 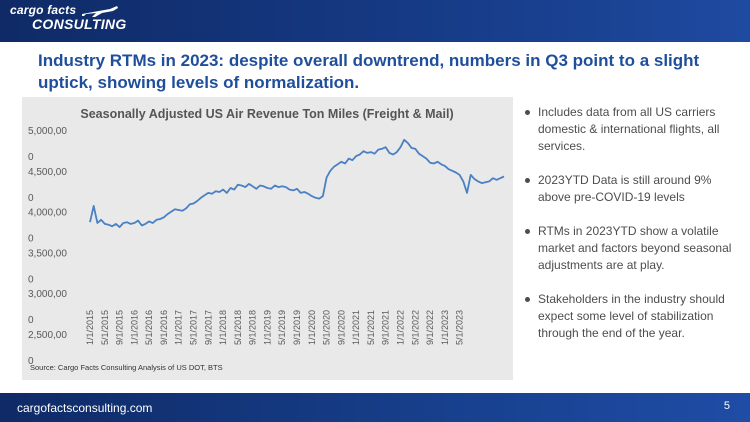 I want to click on logo: cargo facts CONSULTING, so click(x=68, y=17).